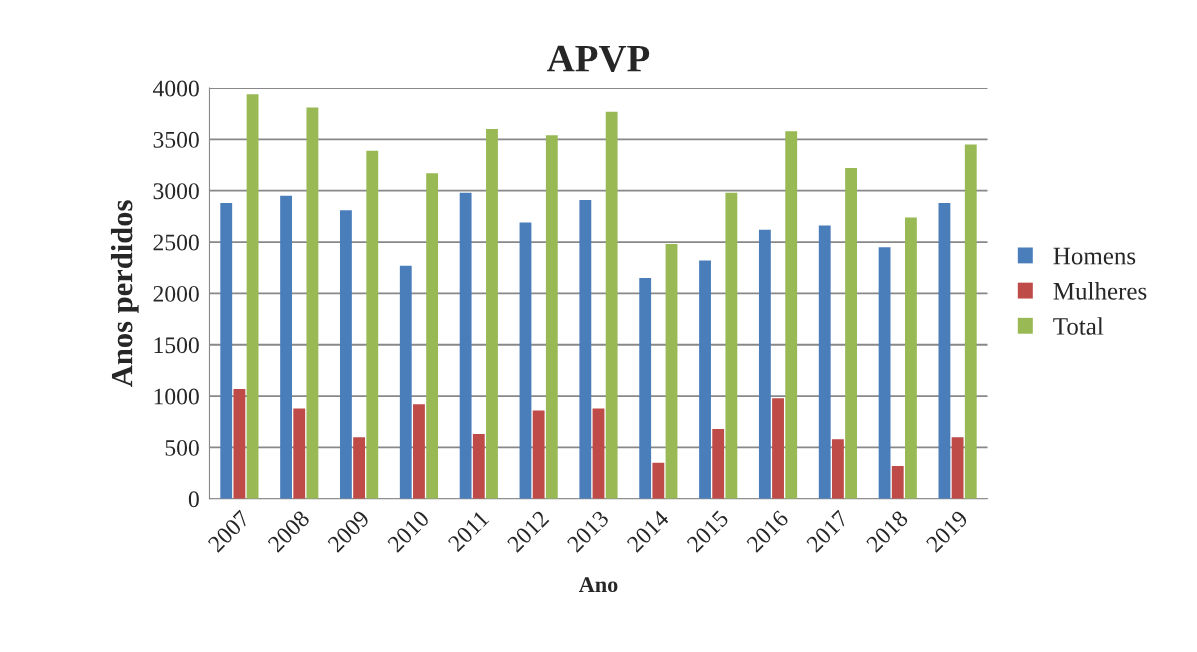 This screenshot has width=1197, height=652. Describe the element at coordinates (468, 531) in the screenshot. I see `x-tick-label: 2011` at that location.